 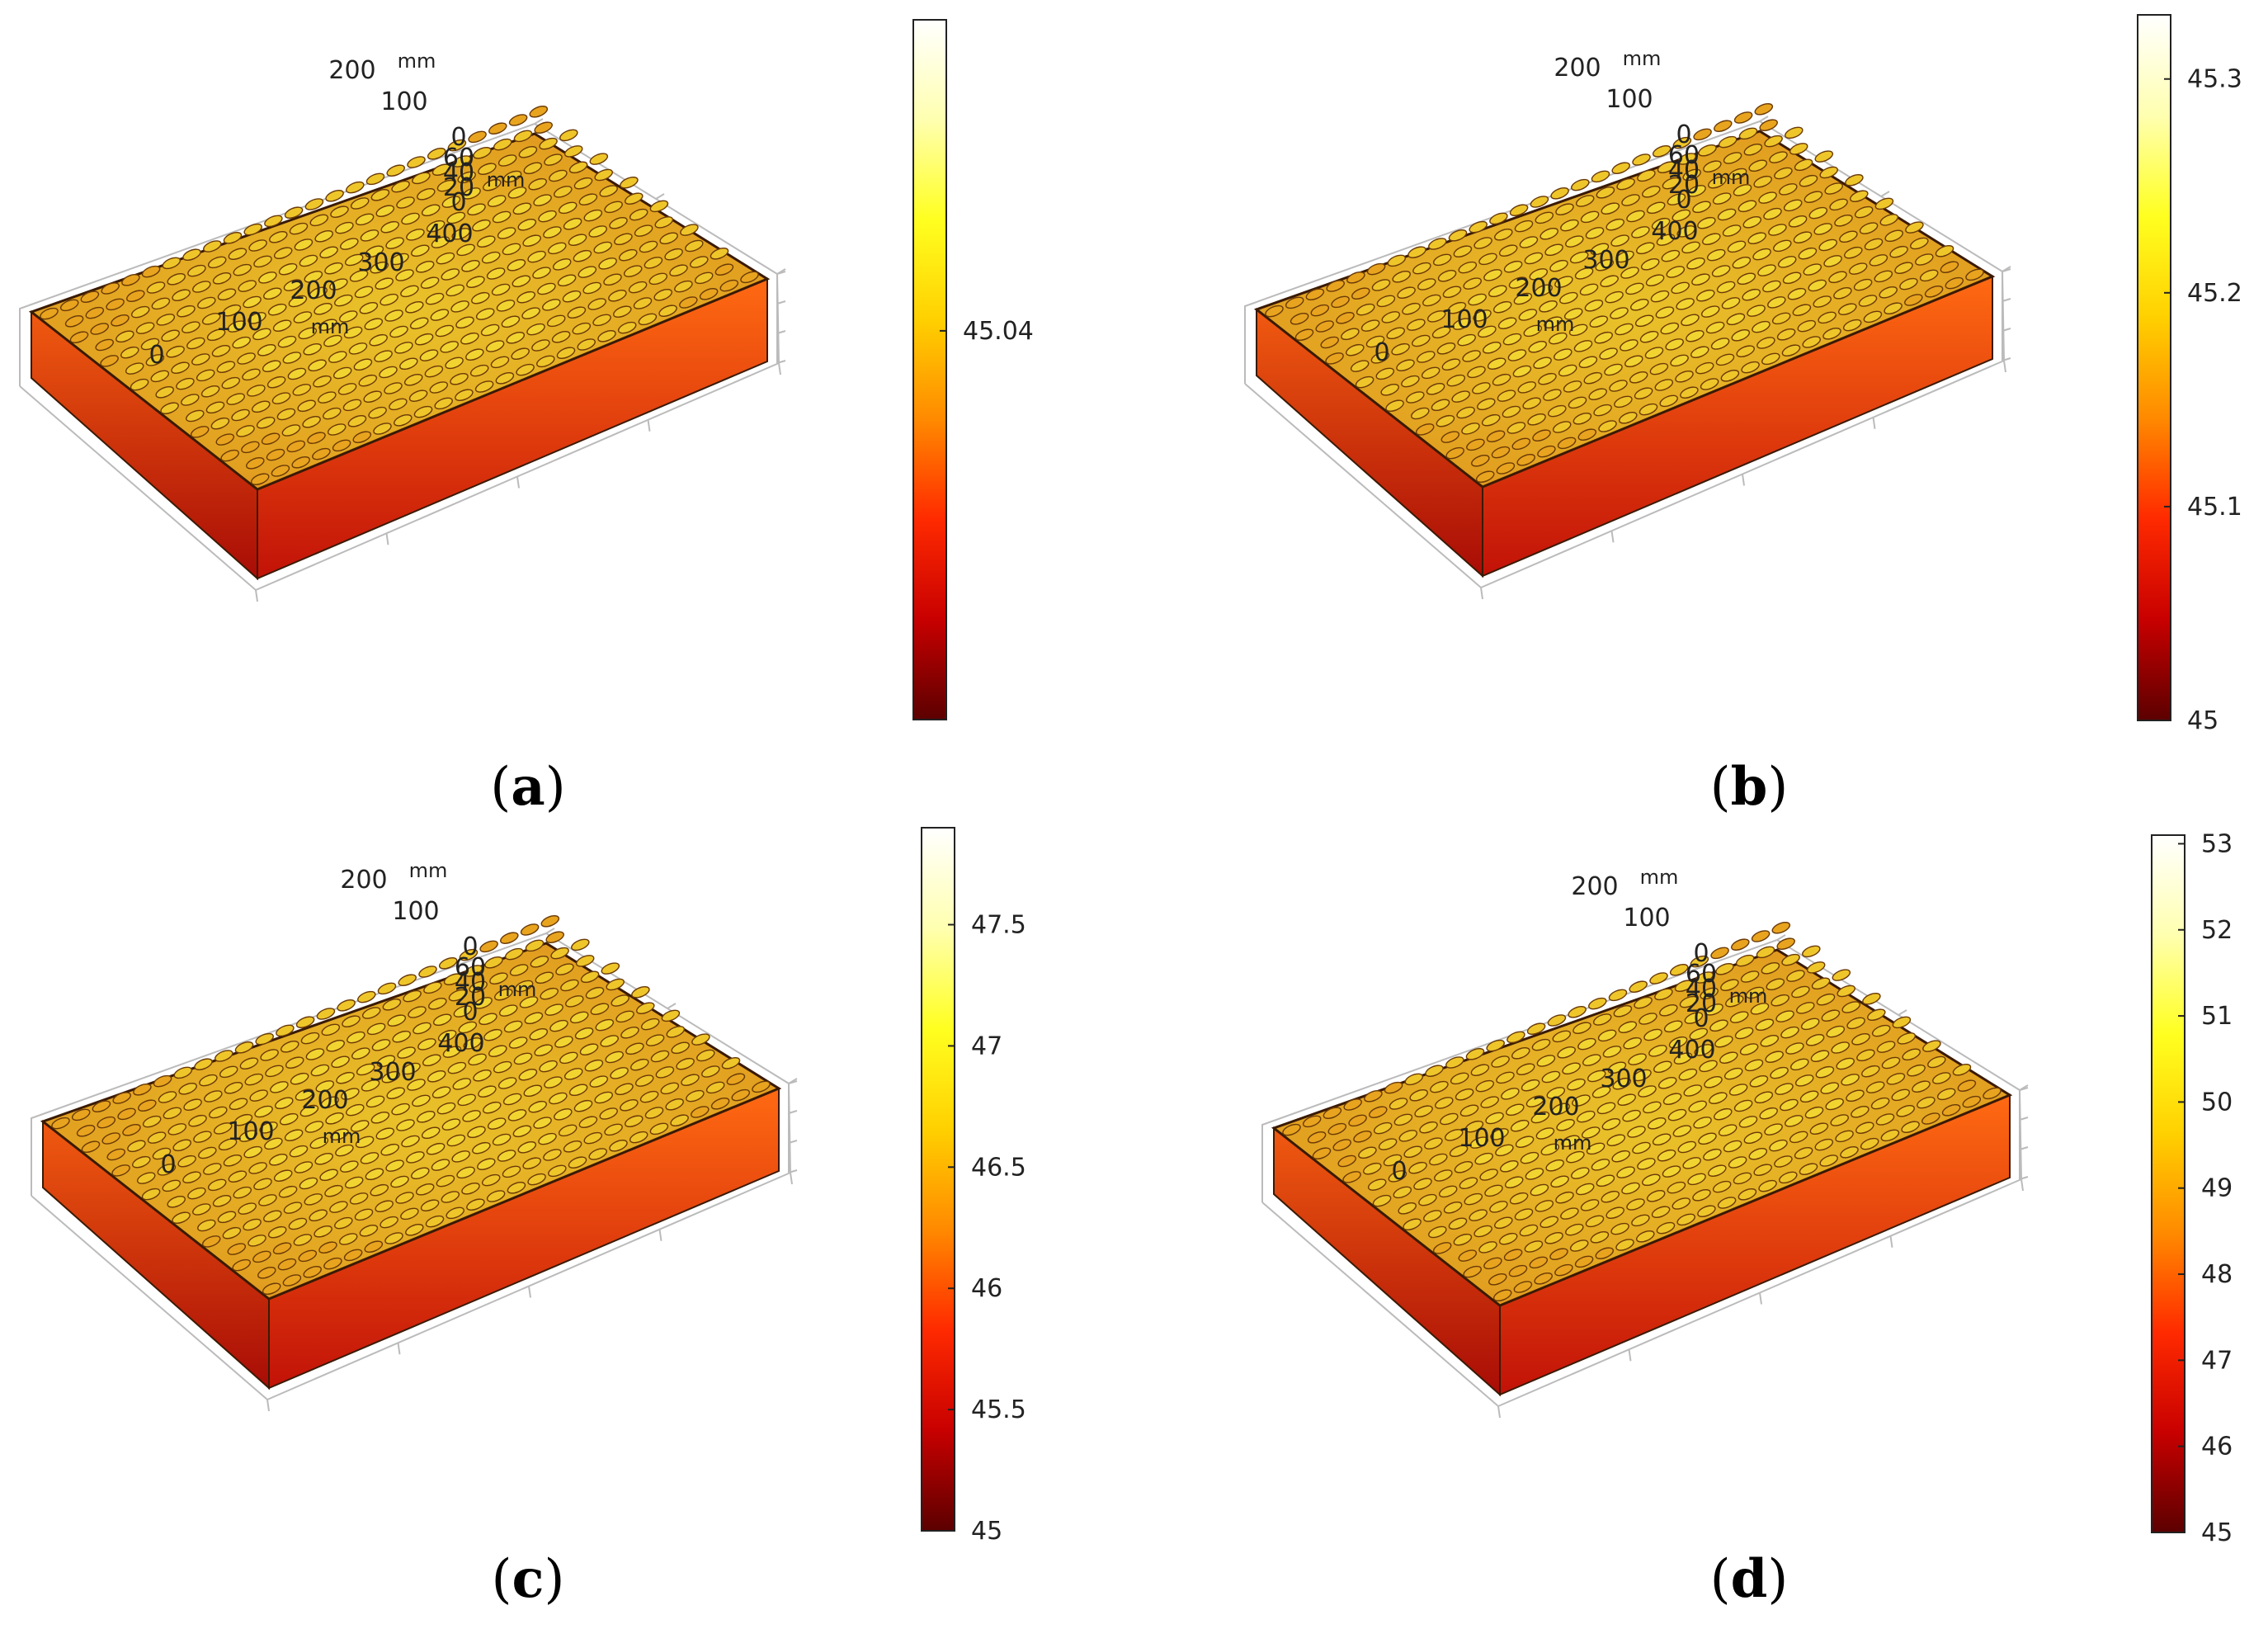 What do you see at coordinates (529, 1579) in the screenshot?
I see `panel-caption: (c)` at bounding box center [529, 1579].